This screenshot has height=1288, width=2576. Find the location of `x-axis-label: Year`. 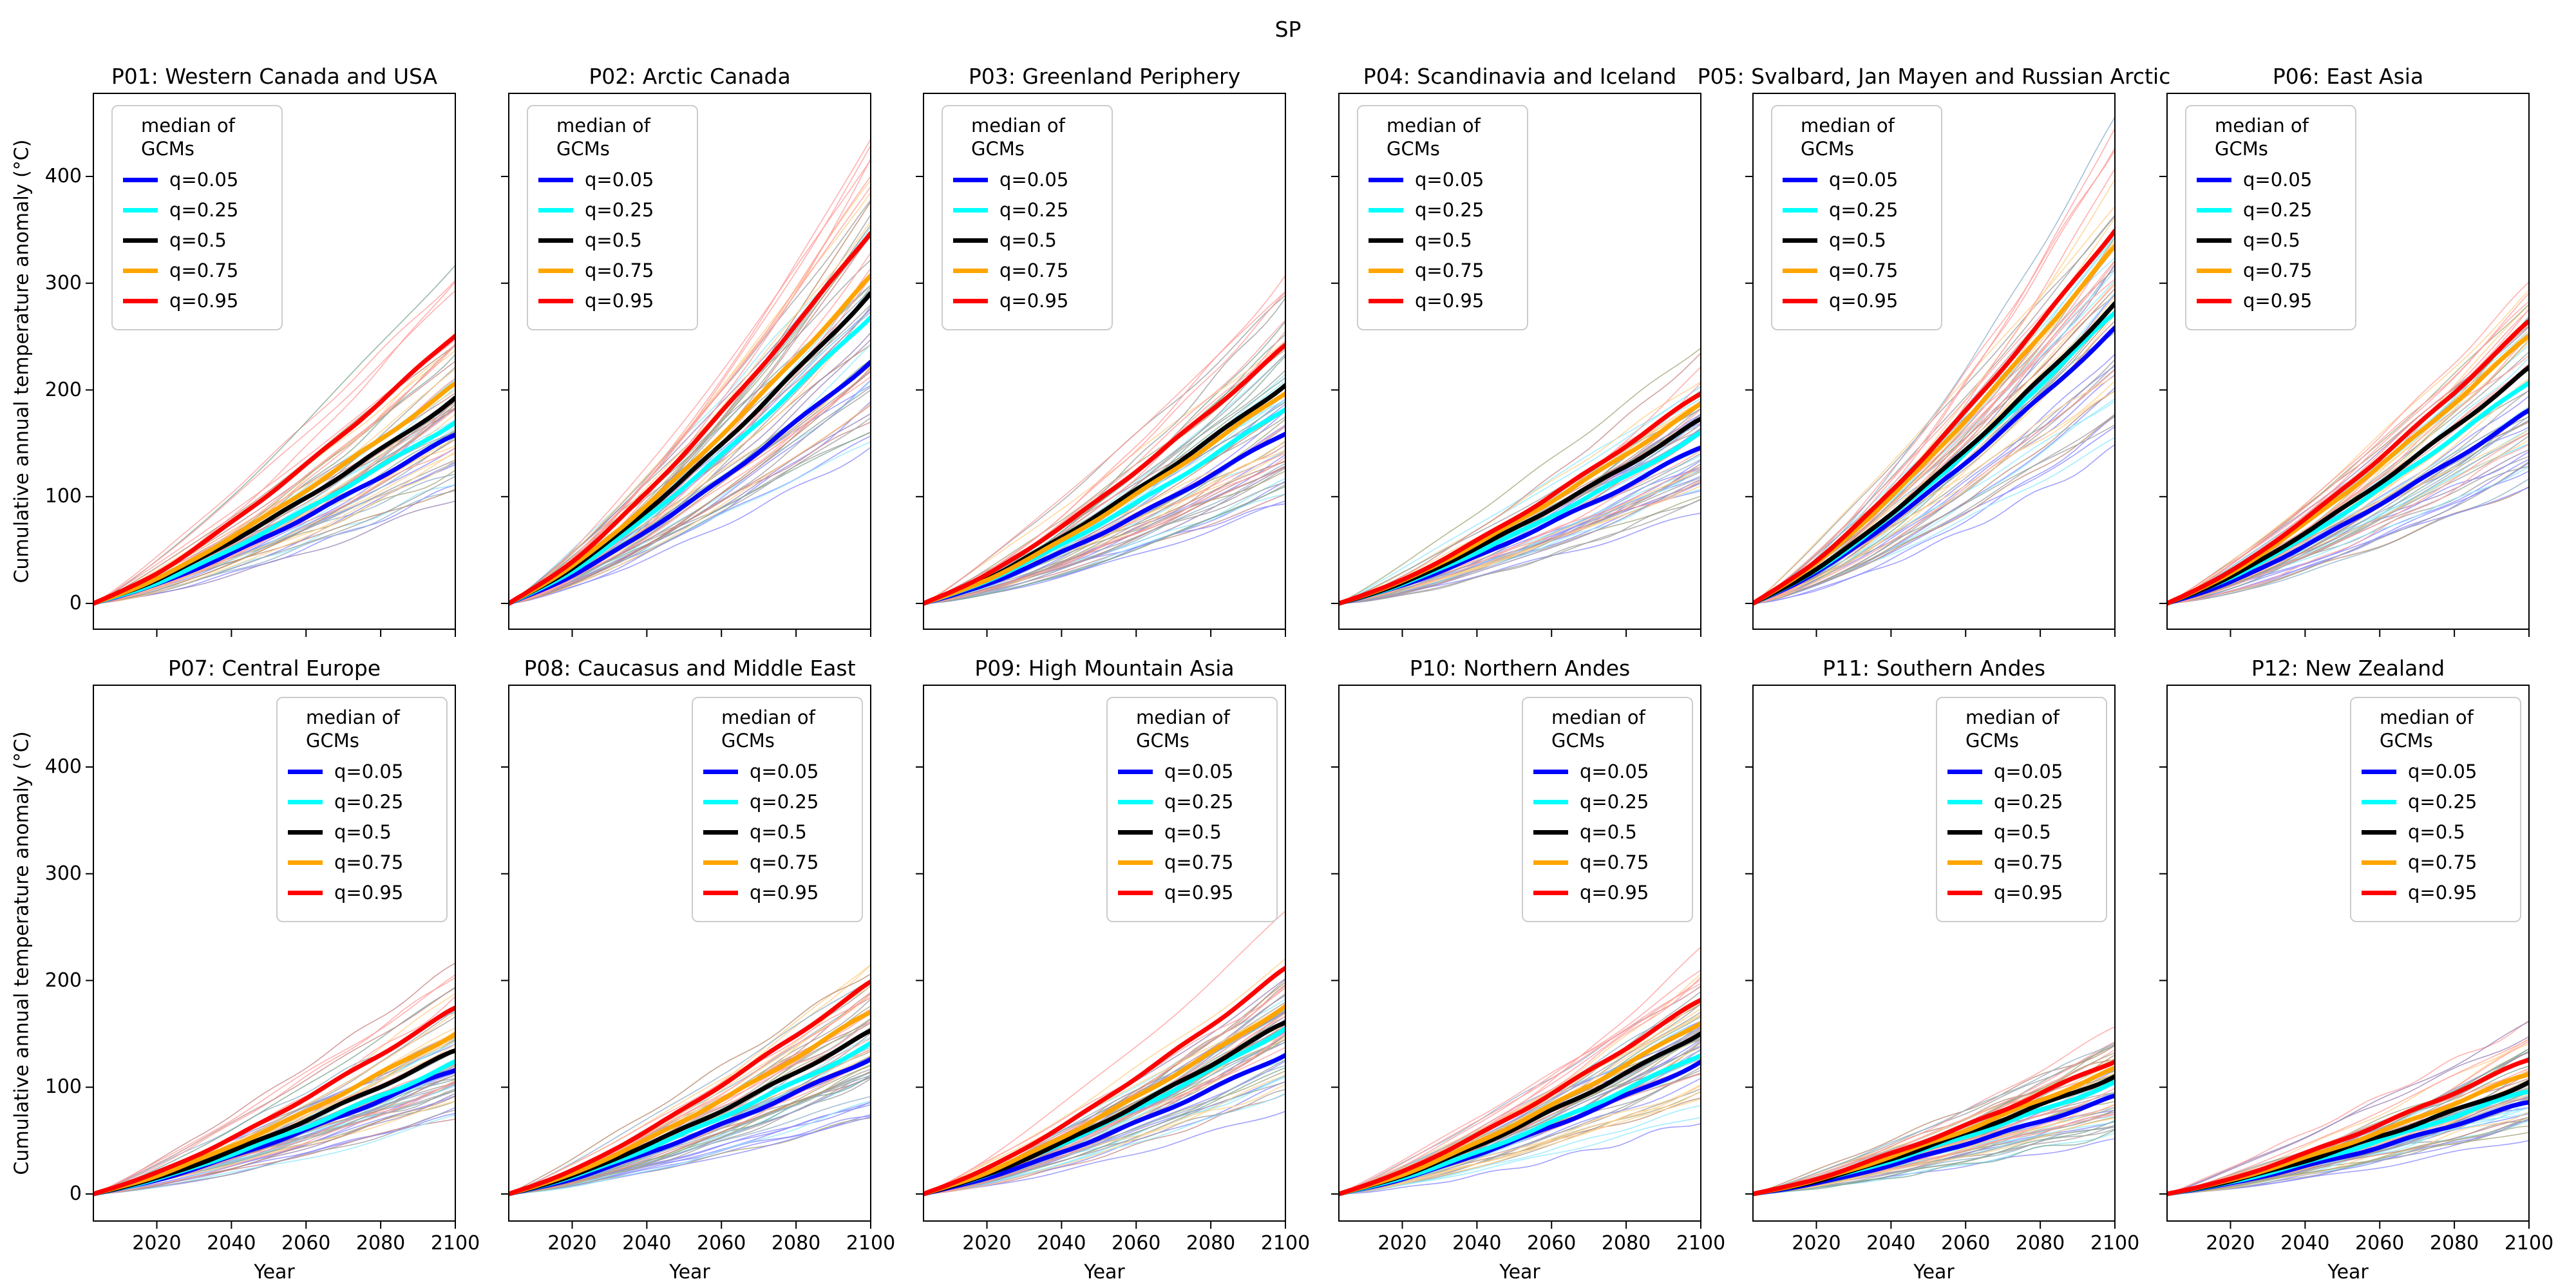

x-axis-label: Year is located at coordinates (1519, 1272).